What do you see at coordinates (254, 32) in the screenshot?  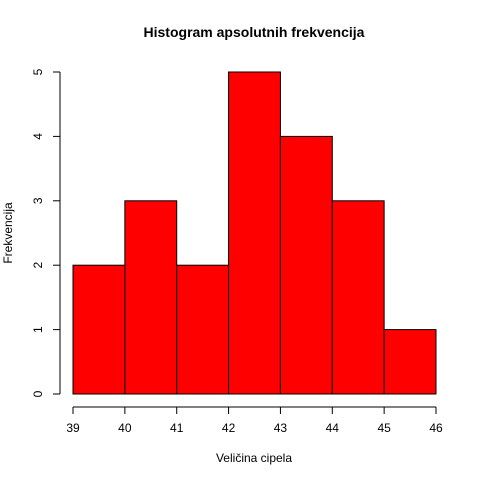 I see `chart-title: Histogram apsolutnih frekvencija` at bounding box center [254, 32].